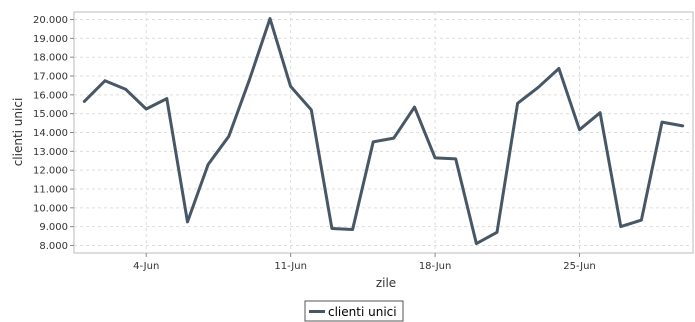 This screenshot has height=322, width=695. I want to click on x-axis-title: zile, so click(386, 283).